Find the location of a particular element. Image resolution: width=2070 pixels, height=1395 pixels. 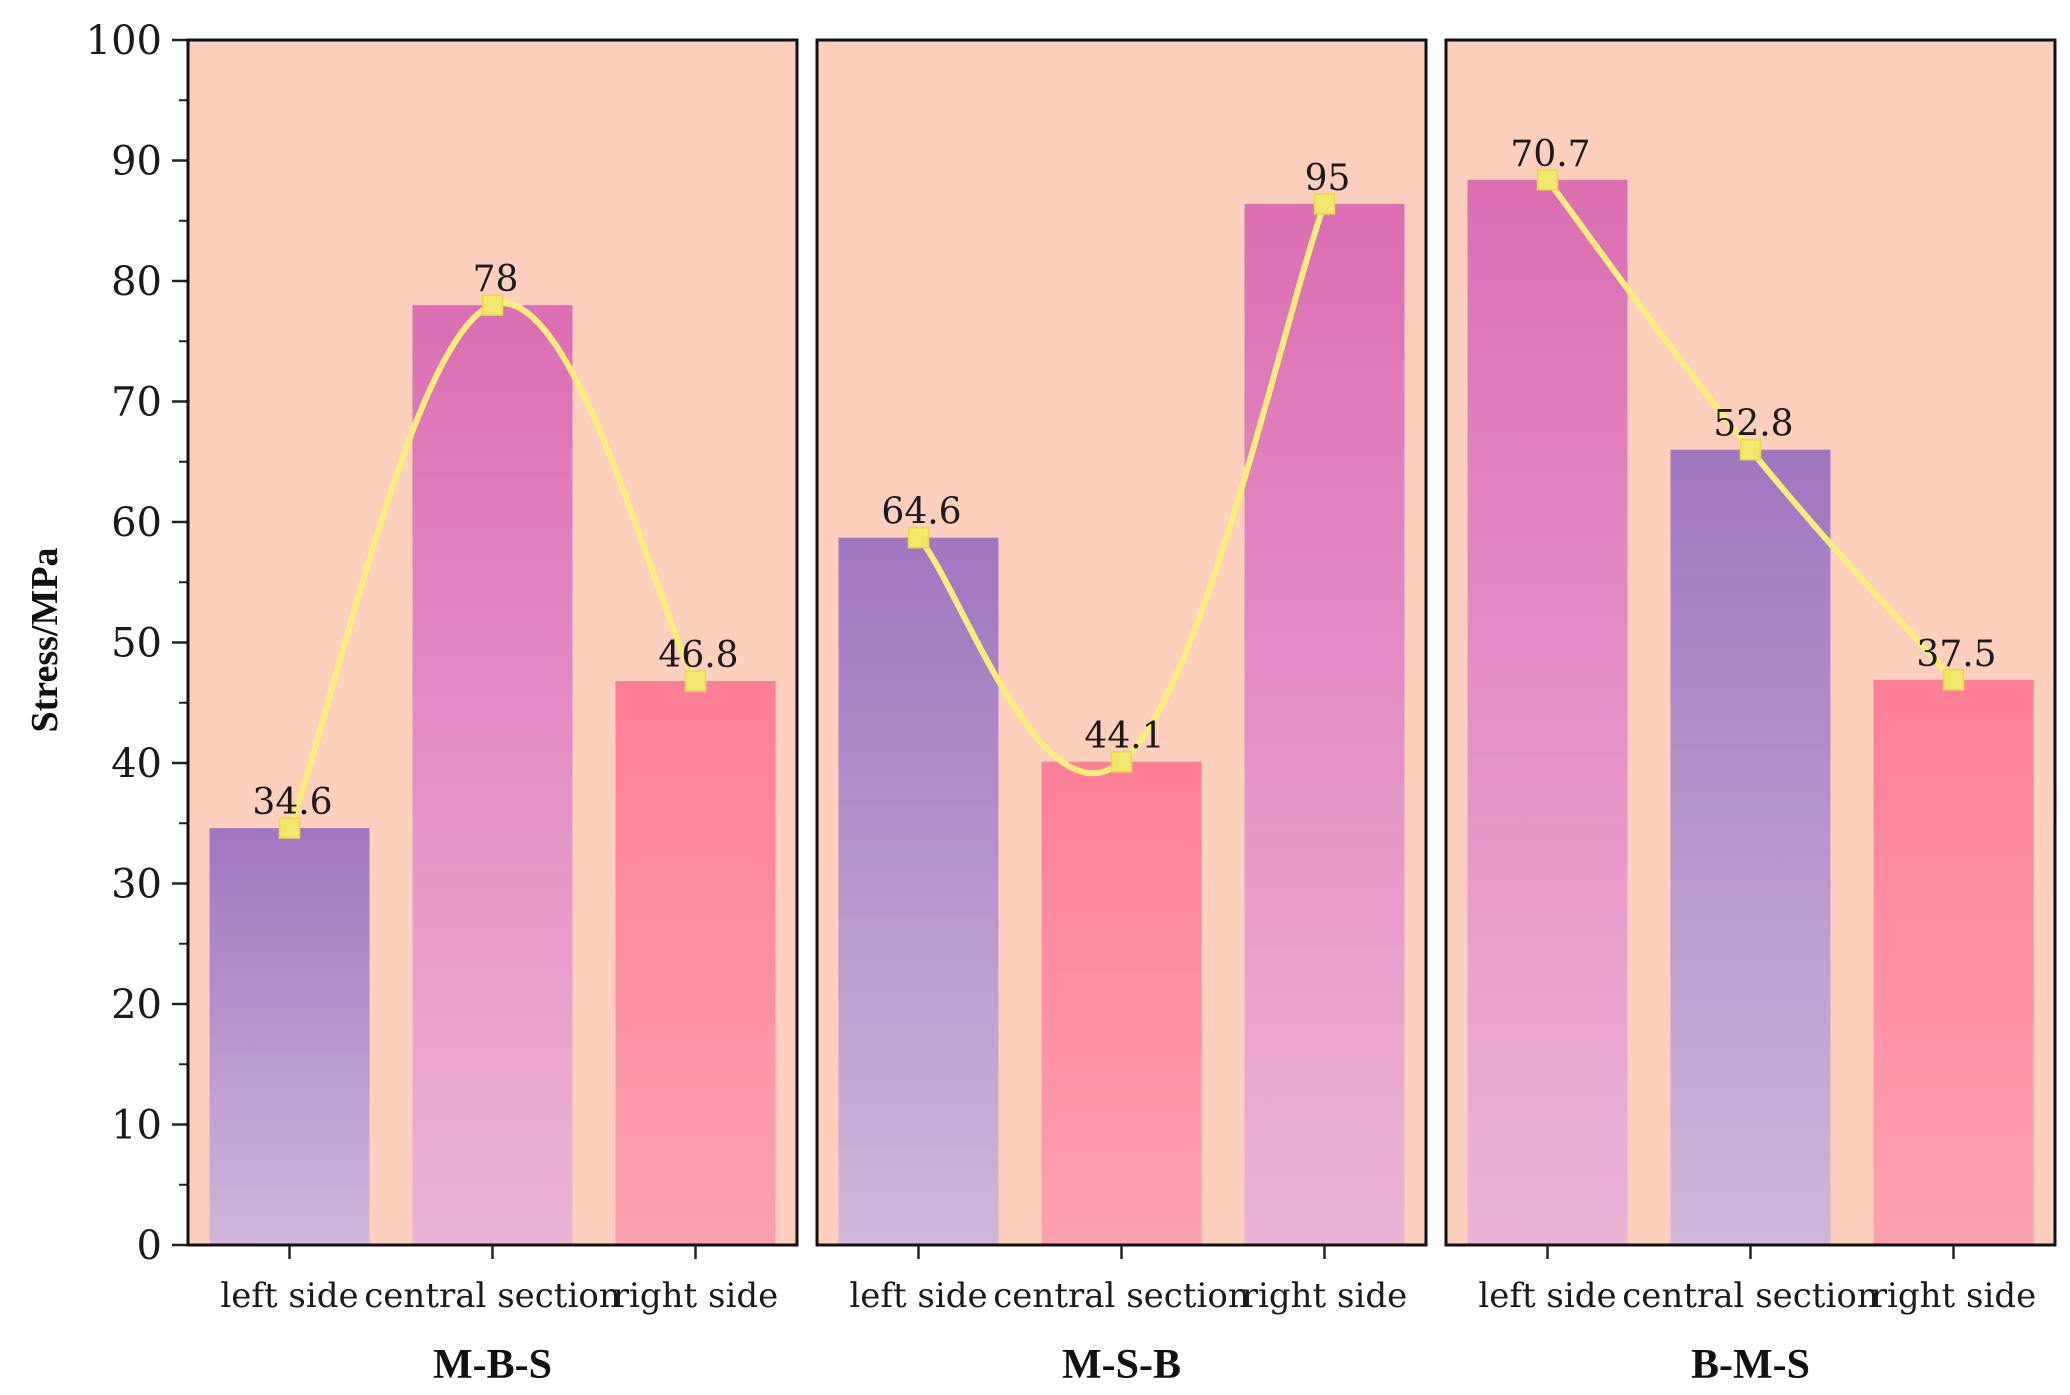

data-label: 78 is located at coordinates (496, 279).